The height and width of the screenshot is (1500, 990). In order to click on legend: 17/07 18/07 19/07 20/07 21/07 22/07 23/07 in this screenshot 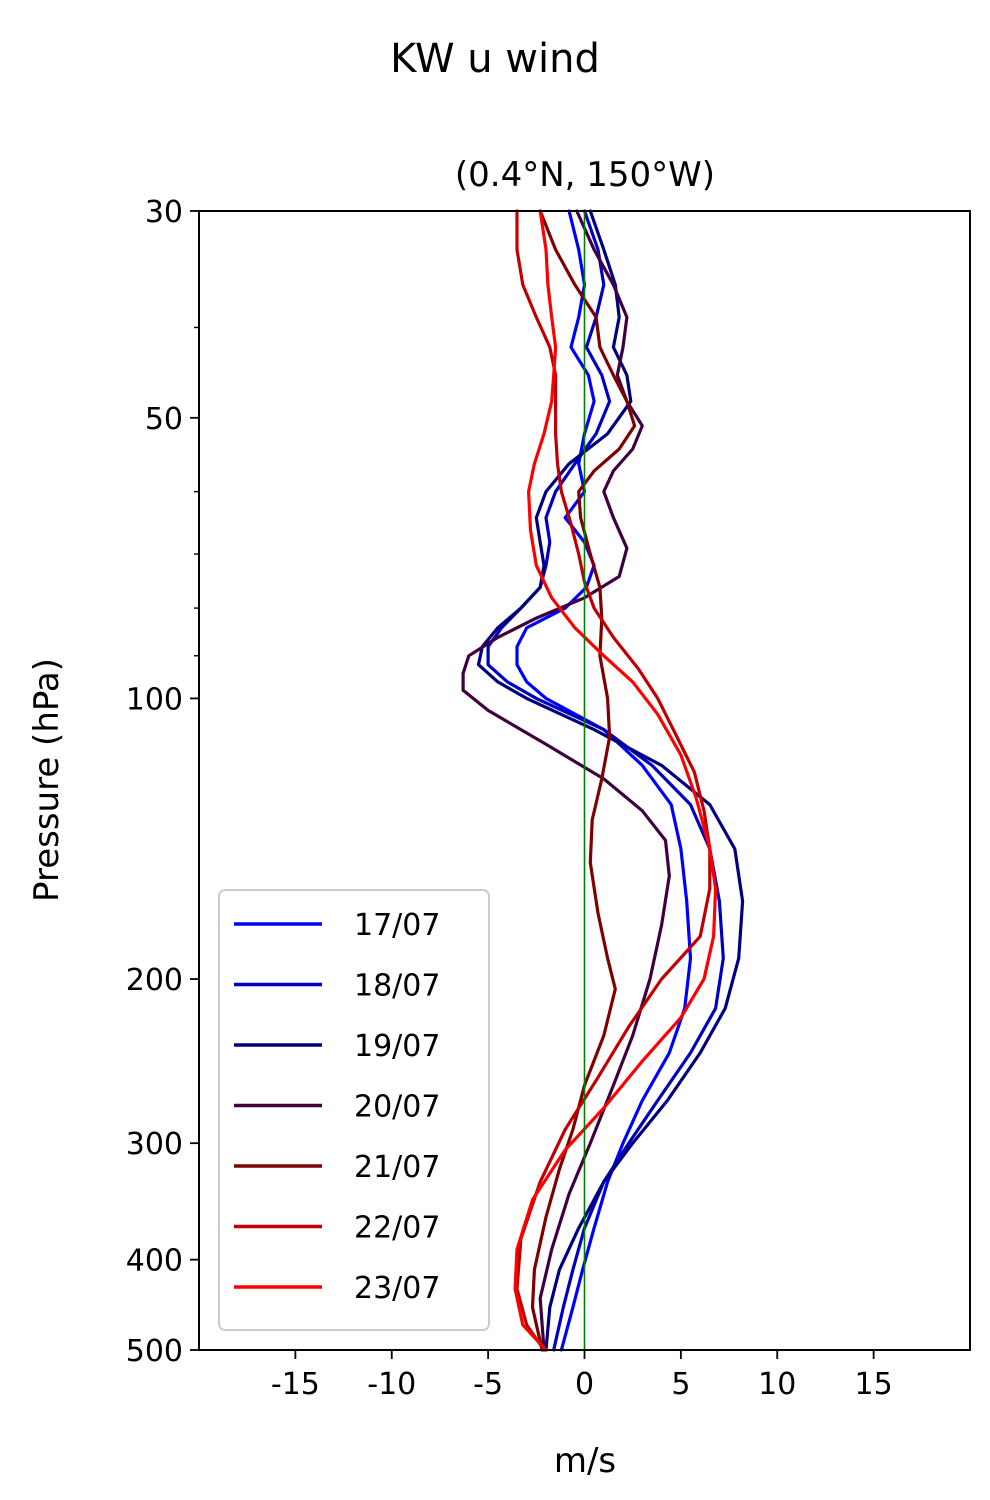, I will do `click(354, 1110)`.